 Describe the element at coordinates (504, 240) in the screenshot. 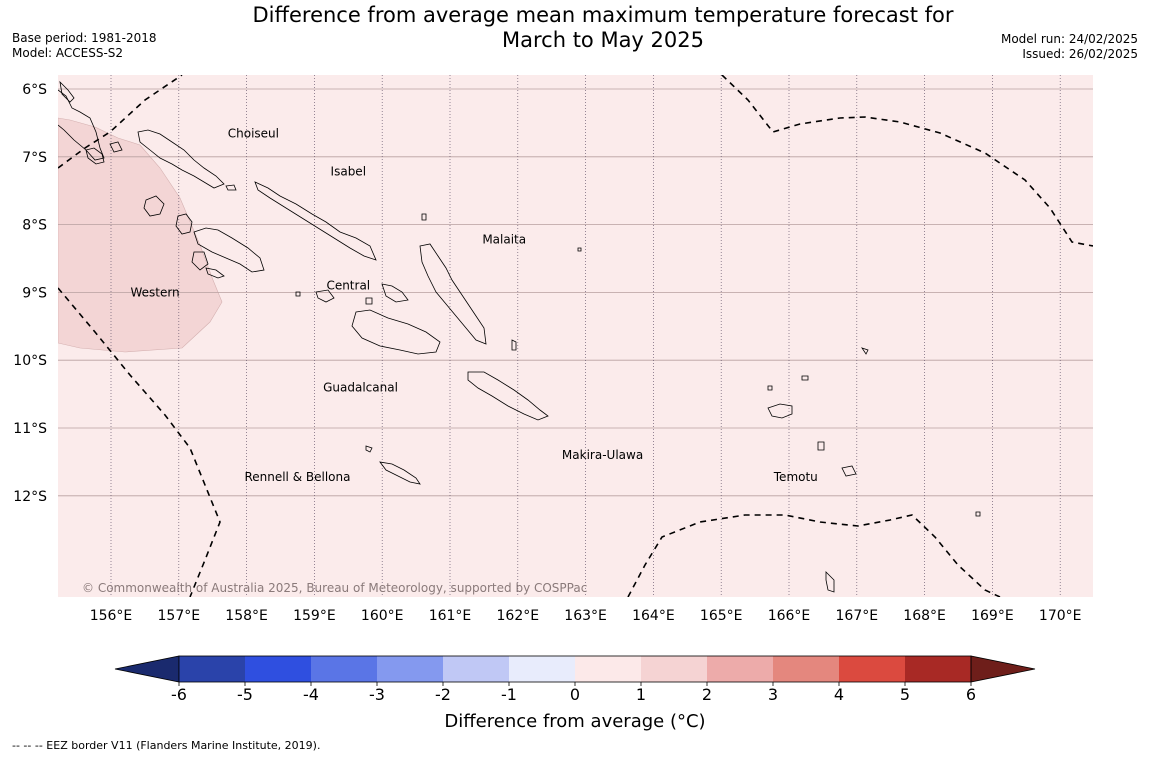

I see `province-label: Malaita` at that location.